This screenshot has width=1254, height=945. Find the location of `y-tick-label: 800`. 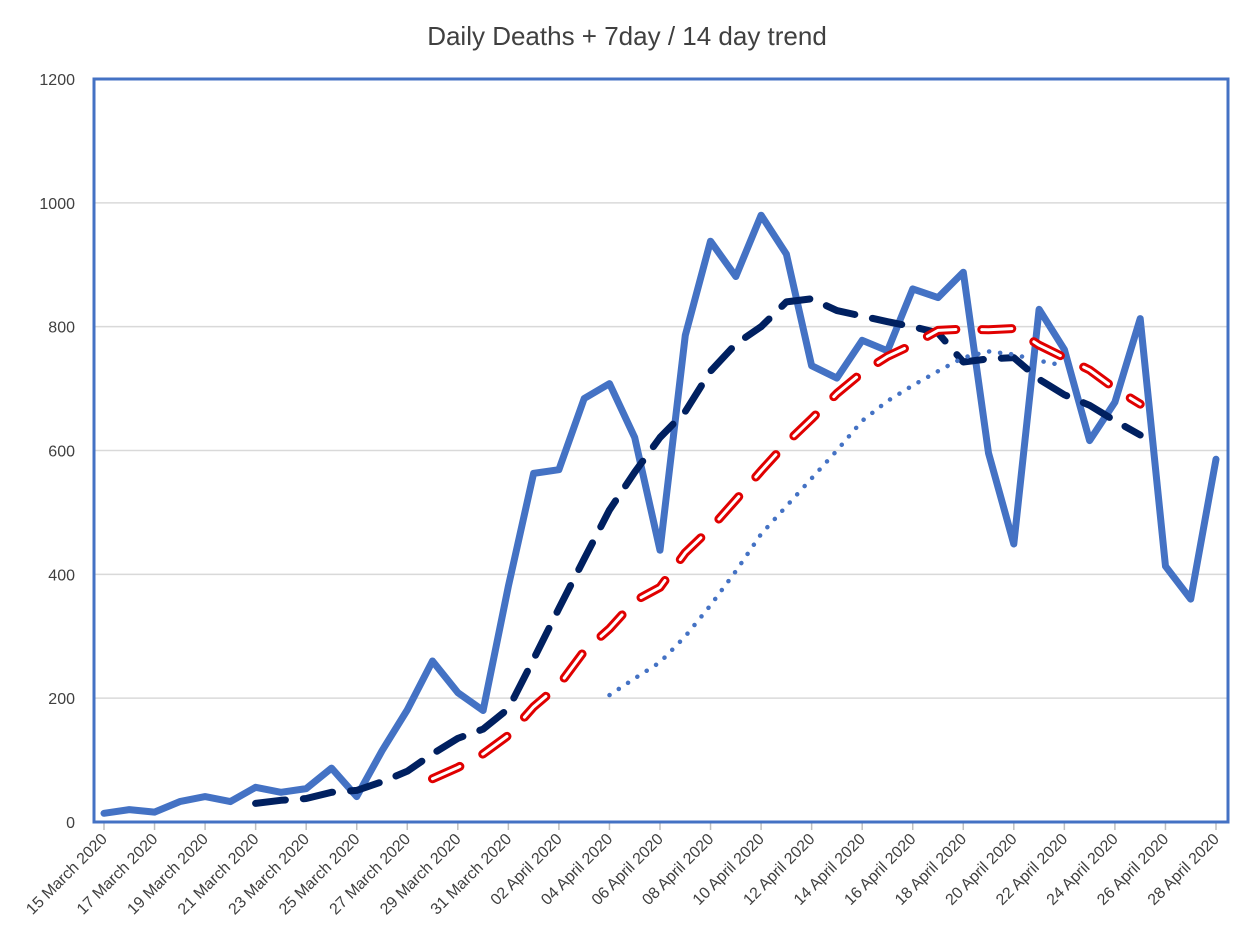

y-tick-label: 800 is located at coordinates (61, 328).